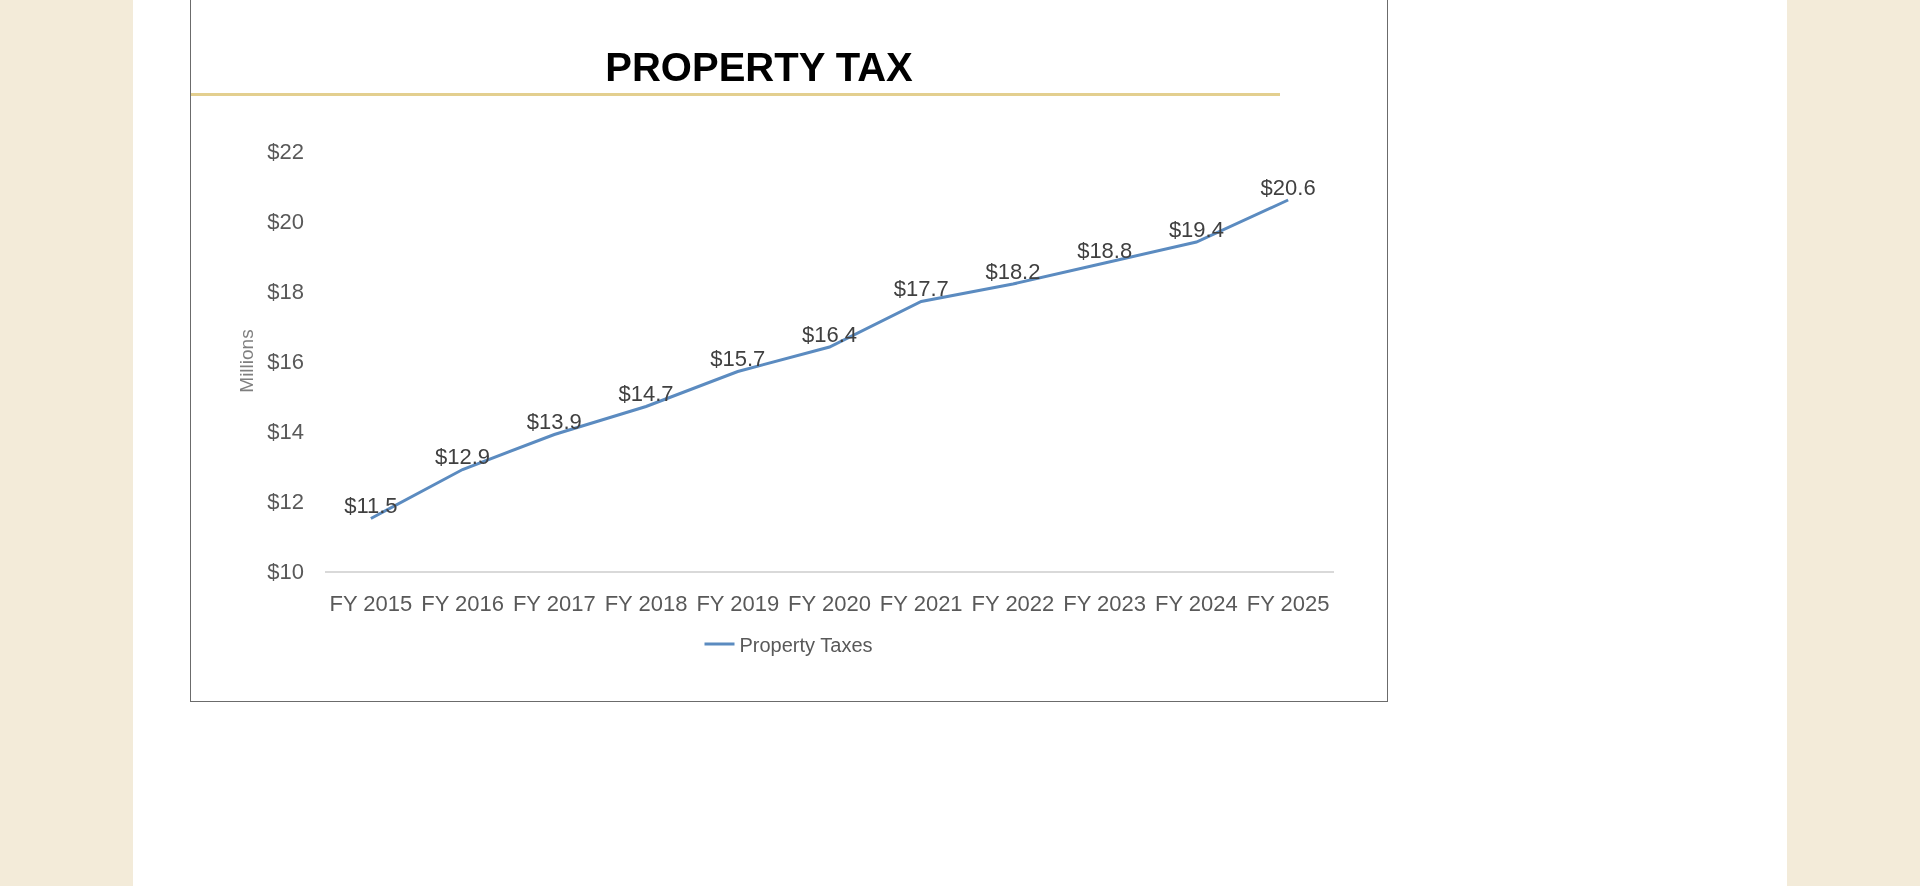 The image size is (1920, 886). I want to click on x-tick-label: FY 2015, so click(371, 604).